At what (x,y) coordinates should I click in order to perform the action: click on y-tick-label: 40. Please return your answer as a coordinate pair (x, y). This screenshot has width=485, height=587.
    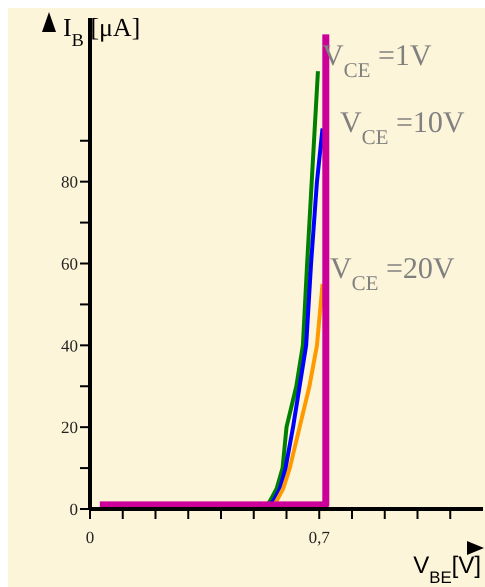
    Looking at the image, I should click on (69, 346).